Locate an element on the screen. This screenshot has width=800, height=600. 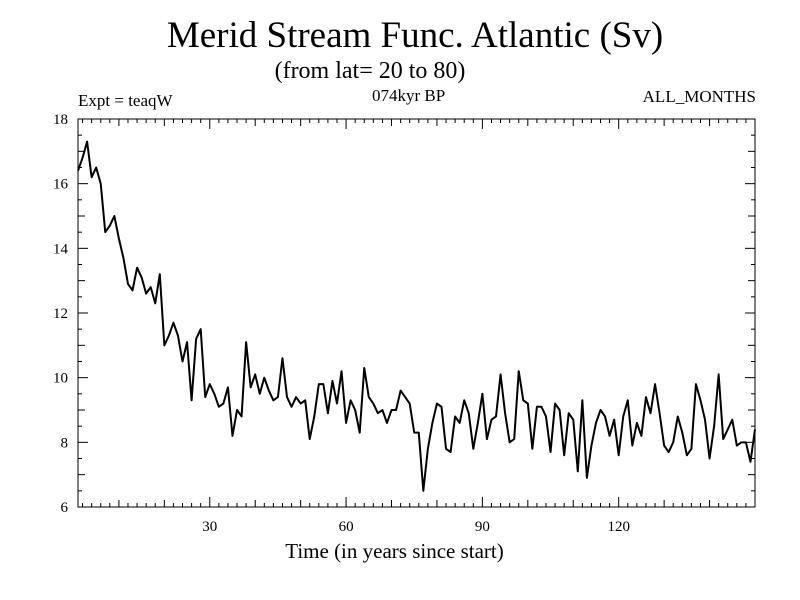
x-tick-label: 60 is located at coordinates (346, 527).